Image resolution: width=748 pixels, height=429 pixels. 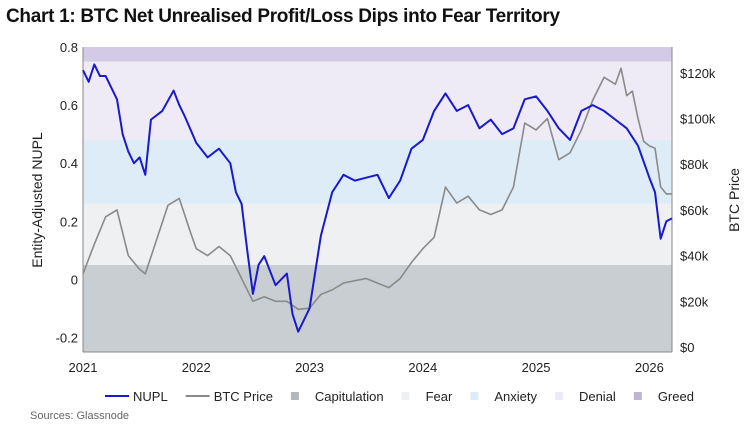 What do you see at coordinates (243, 396) in the screenshot?
I see `legend-label-btc-price: BTC Price` at bounding box center [243, 396].